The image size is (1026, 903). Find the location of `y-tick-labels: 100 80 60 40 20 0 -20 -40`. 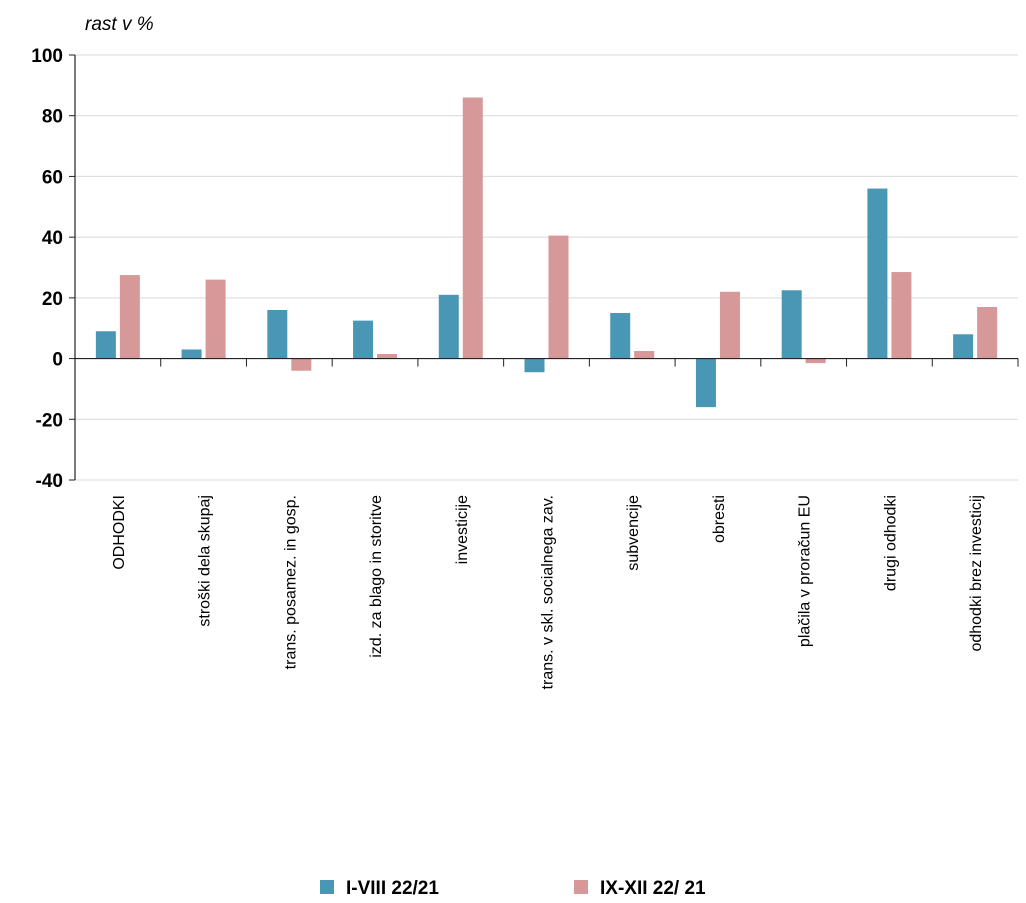

y-tick-labels: 100 80 60 40 20 0 -20 -40 is located at coordinates (47, 269).